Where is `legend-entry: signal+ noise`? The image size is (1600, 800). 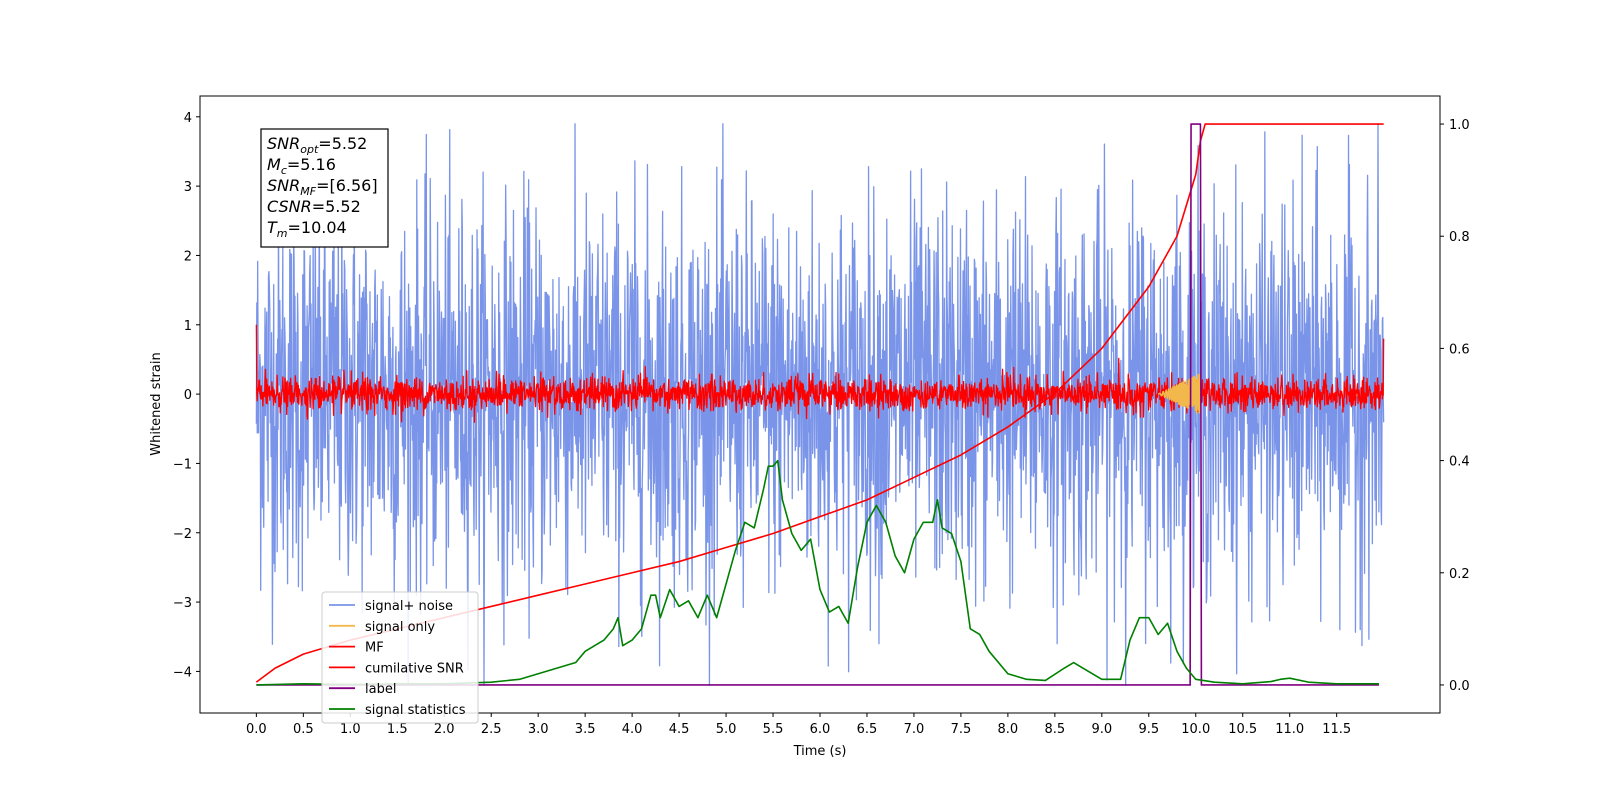
legend-entry: signal+ noise is located at coordinates (409, 606).